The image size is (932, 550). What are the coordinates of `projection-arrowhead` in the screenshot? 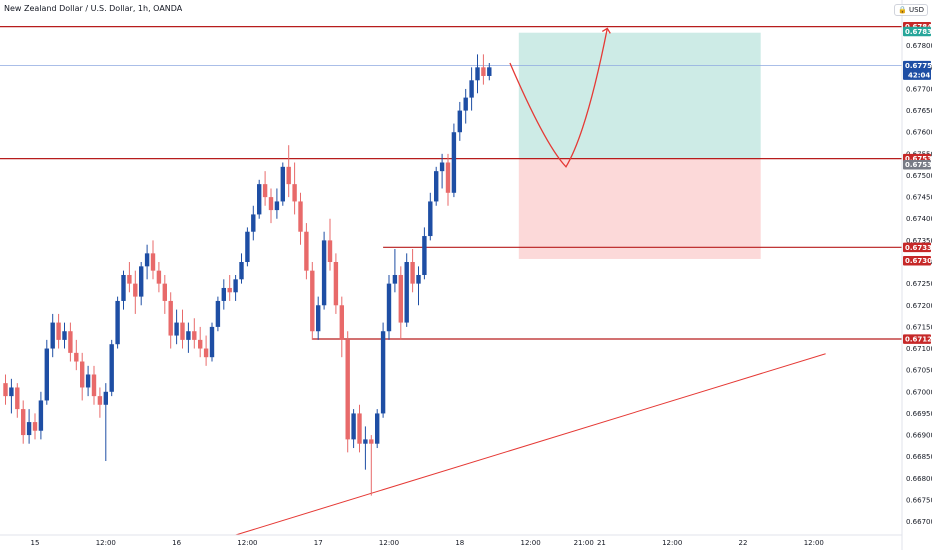 It's located at (606, 30).